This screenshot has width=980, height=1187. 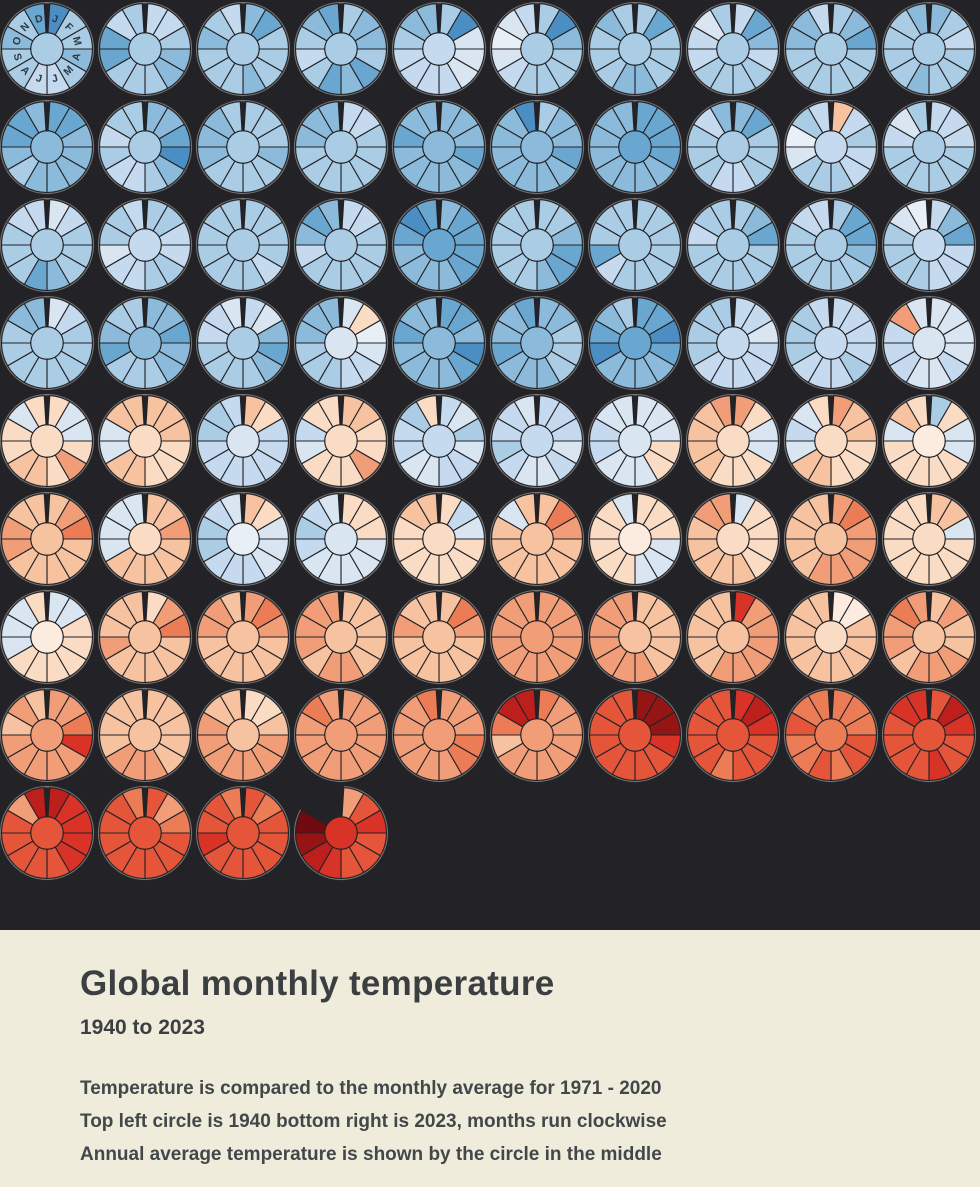 What do you see at coordinates (929, 735) in the screenshot?
I see `year-circle-2019` at bounding box center [929, 735].